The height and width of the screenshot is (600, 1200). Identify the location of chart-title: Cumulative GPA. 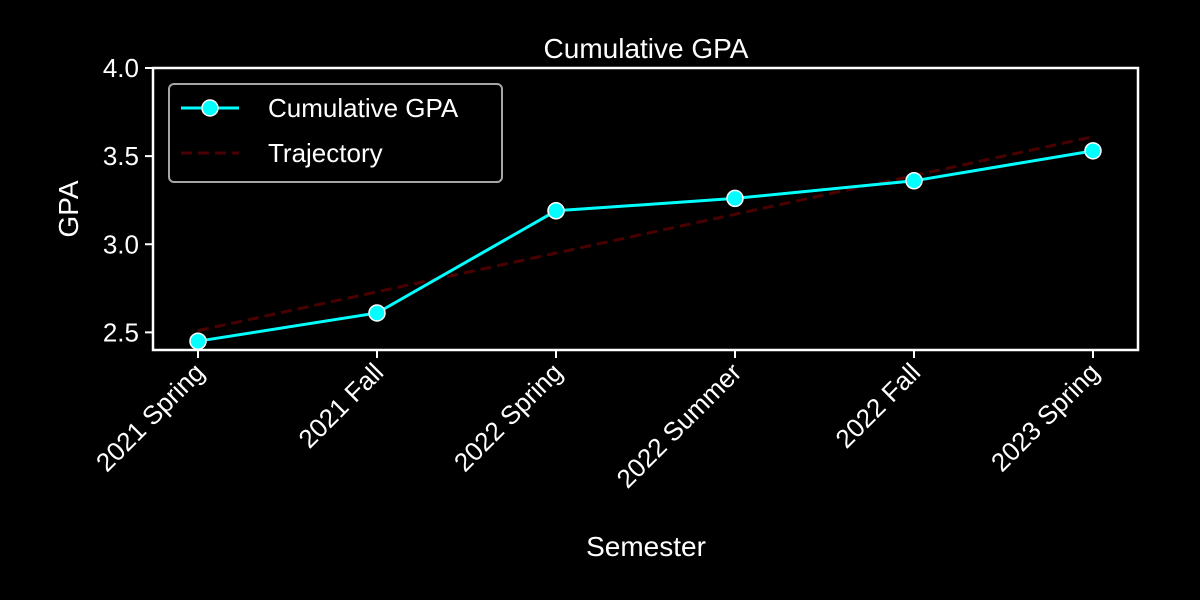
(646, 48).